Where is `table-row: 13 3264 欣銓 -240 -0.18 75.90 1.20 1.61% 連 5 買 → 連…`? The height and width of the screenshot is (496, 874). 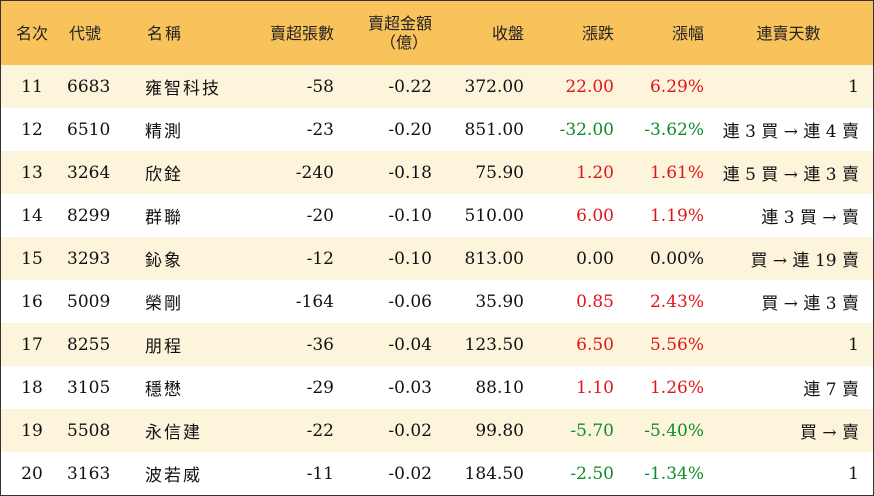 table-row: 13 3264 欣銓 -240 -0.18 75.90 1.20 1.61% 連 5 買 → 連… is located at coordinates (437, 172).